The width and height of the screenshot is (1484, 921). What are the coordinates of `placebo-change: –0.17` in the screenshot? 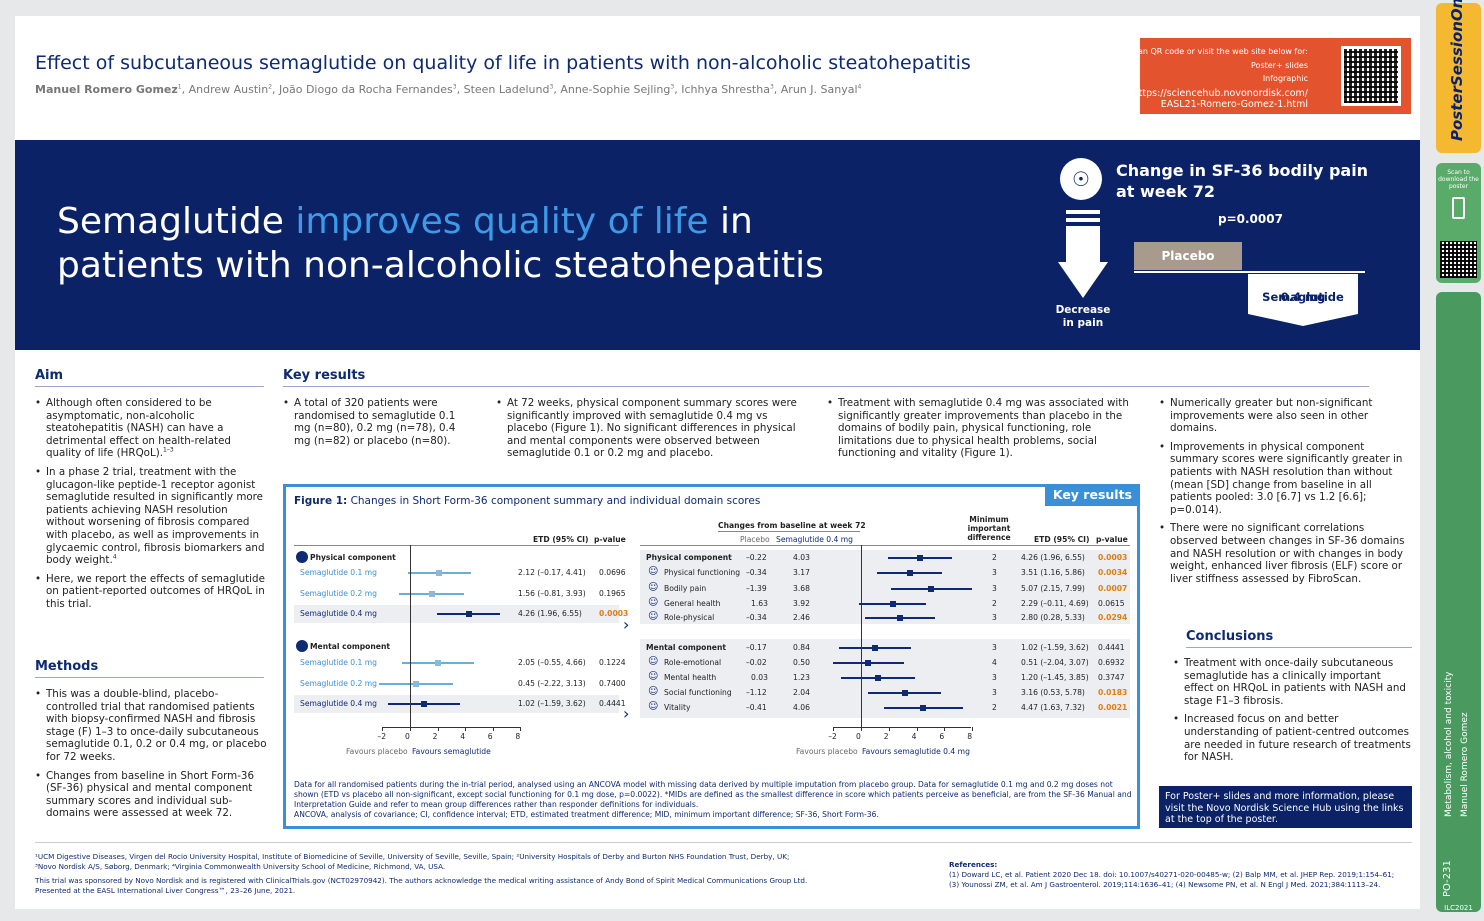 It's located at (756, 647).